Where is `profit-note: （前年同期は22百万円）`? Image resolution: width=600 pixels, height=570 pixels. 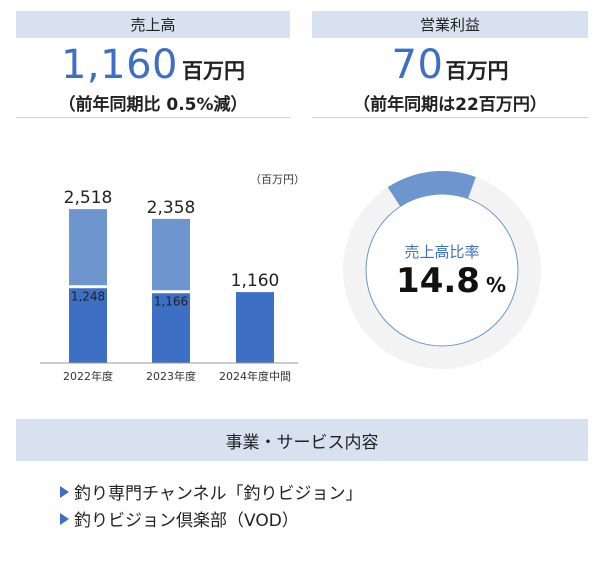
profit-note: （前年同期は22百万円） is located at coordinates (450, 105).